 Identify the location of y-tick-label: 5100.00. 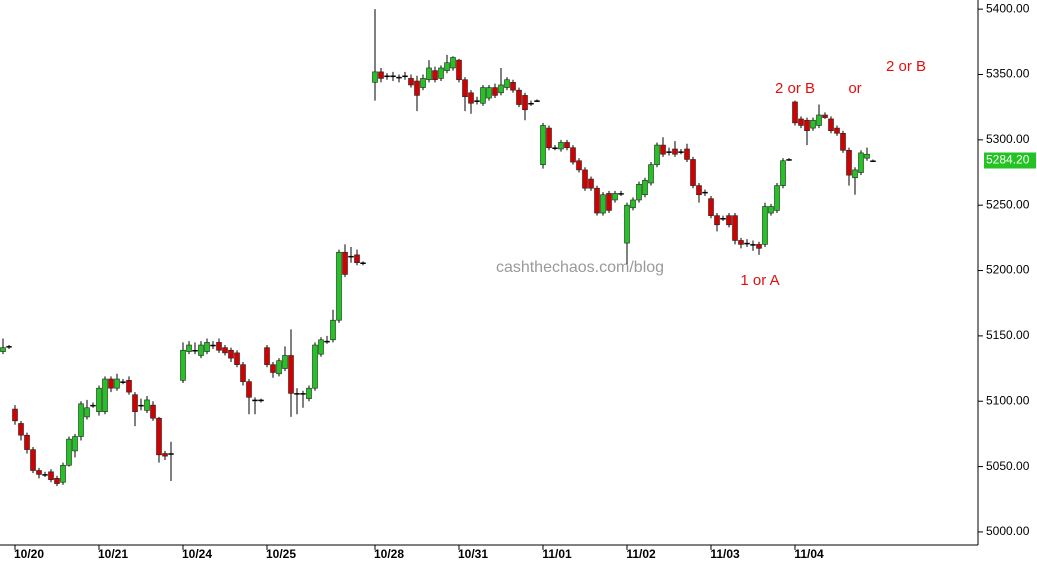
(1008, 400).